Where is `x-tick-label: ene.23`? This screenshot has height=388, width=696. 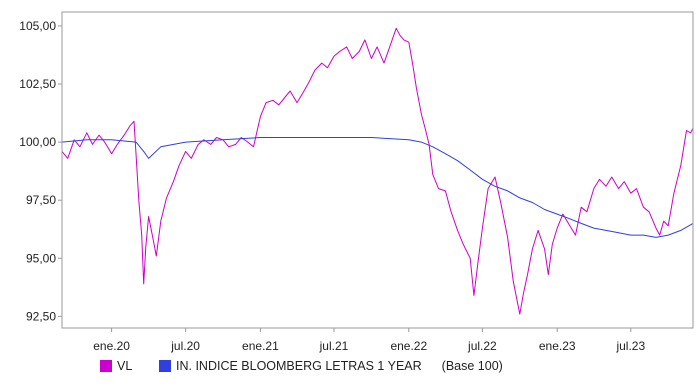
x-tick-label: ene.23 is located at coordinates (557, 346).